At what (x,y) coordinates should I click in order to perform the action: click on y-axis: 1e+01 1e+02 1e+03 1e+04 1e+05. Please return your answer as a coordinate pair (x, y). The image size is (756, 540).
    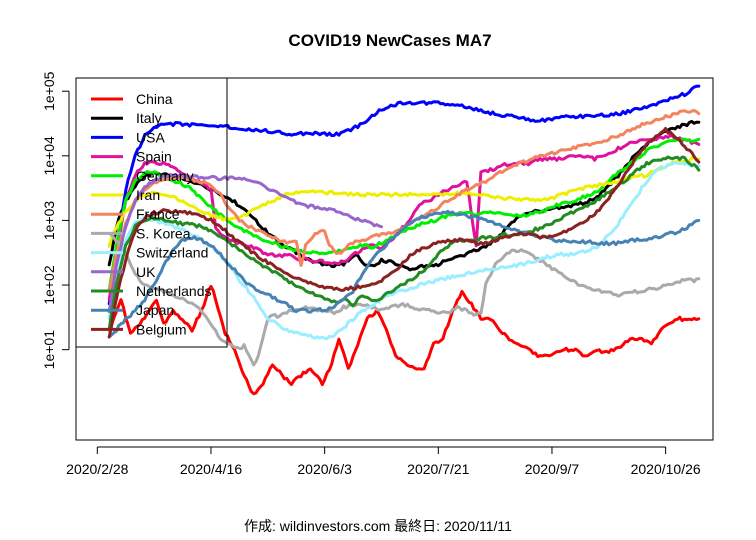
    Looking at the image, I should click on (55, 220).